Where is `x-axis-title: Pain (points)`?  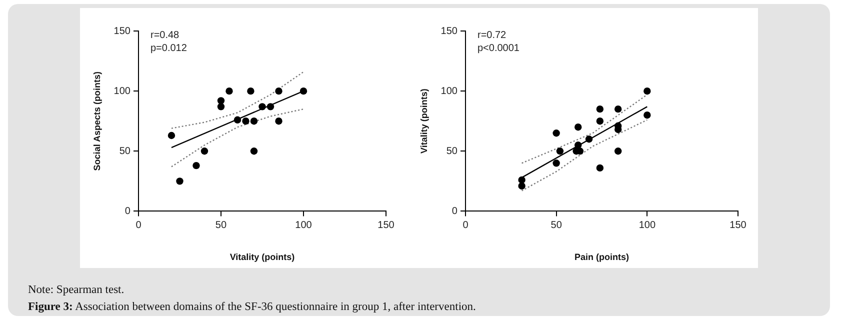 x-axis-title: Pain (points) is located at coordinates (601, 257).